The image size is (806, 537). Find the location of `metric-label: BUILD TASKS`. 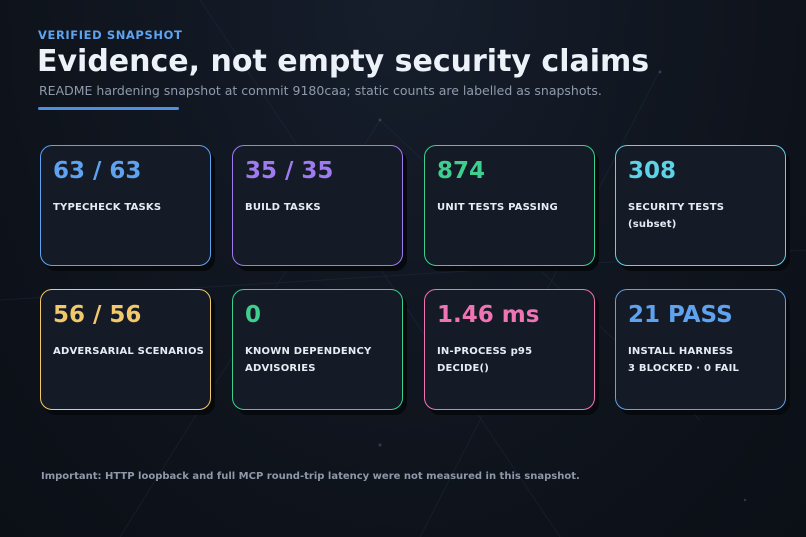

metric-label: BUILD TASKS is located at coordinates (319, 207).